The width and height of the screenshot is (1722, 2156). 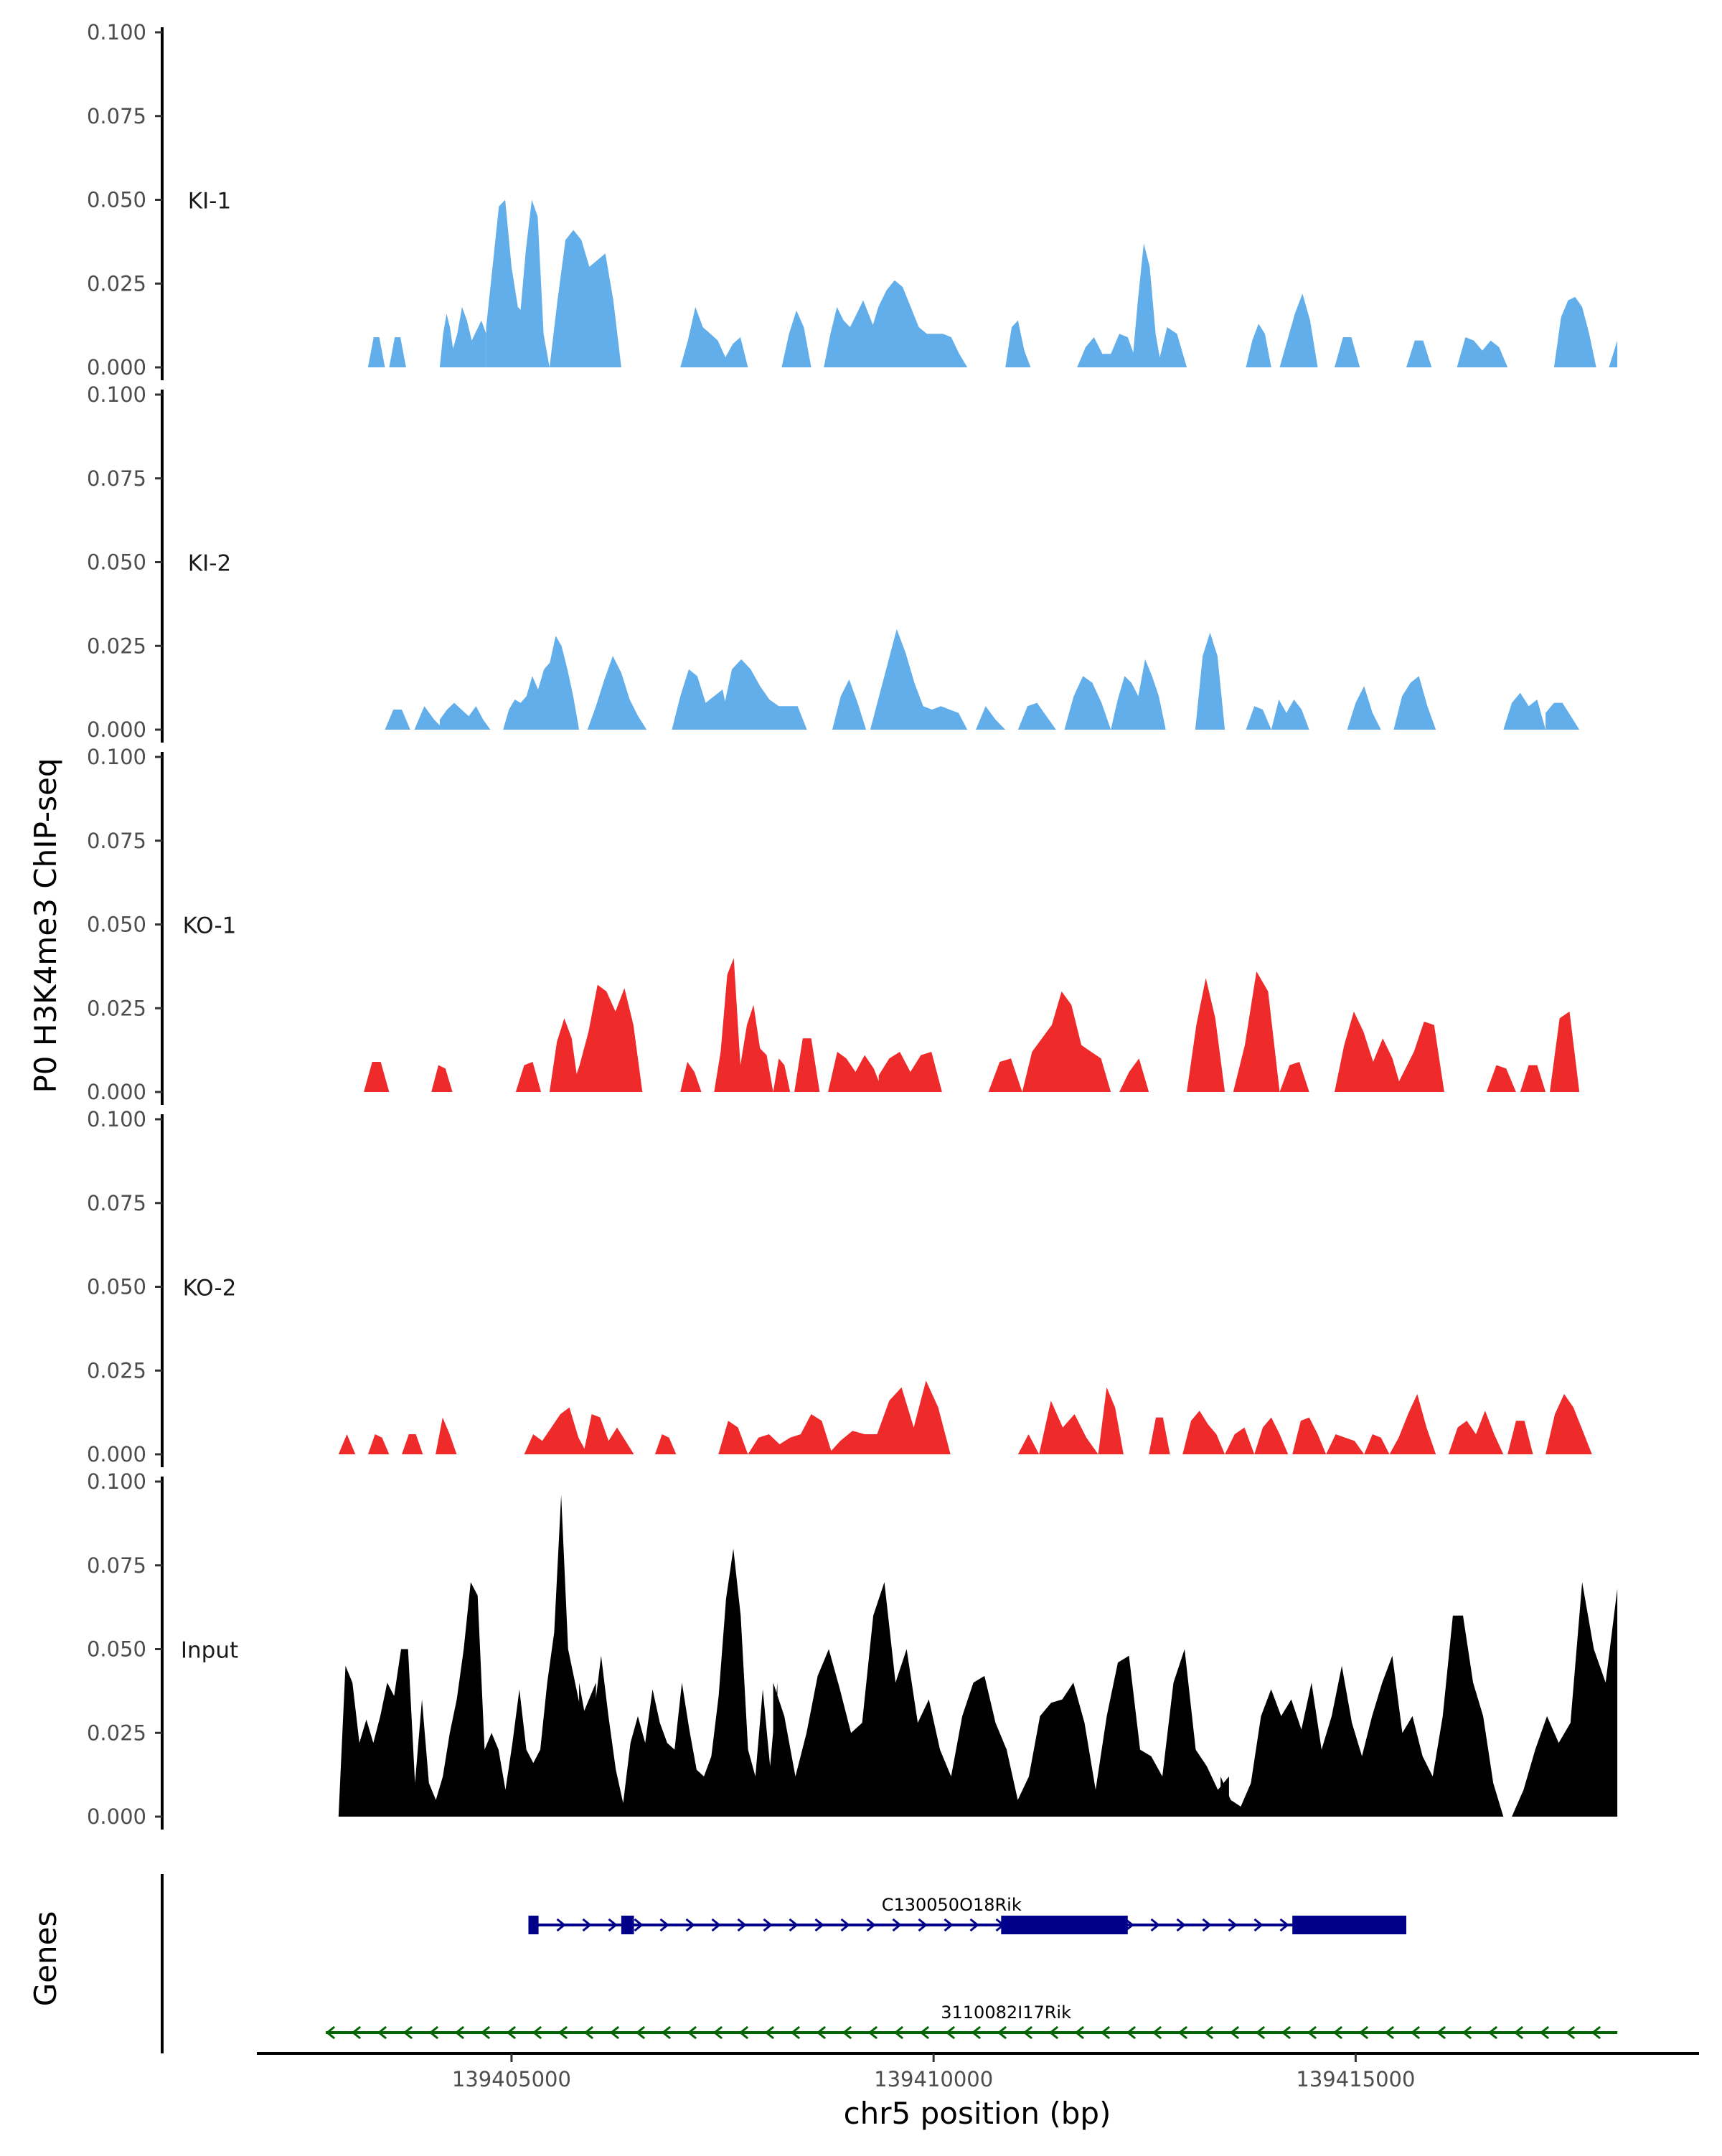 I want to click on gene-name-label: 3110082I17Rik, so click(x=1006, y=2012).